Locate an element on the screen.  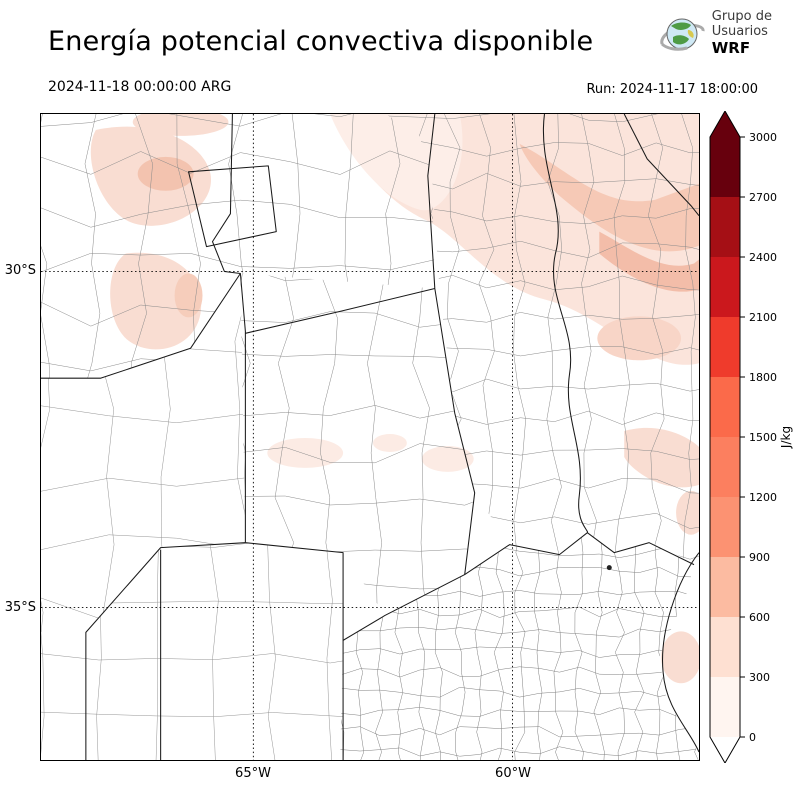
valid-time-label: 2024-11-18 00:00:00 ARG is located at coordinates (140, 87).